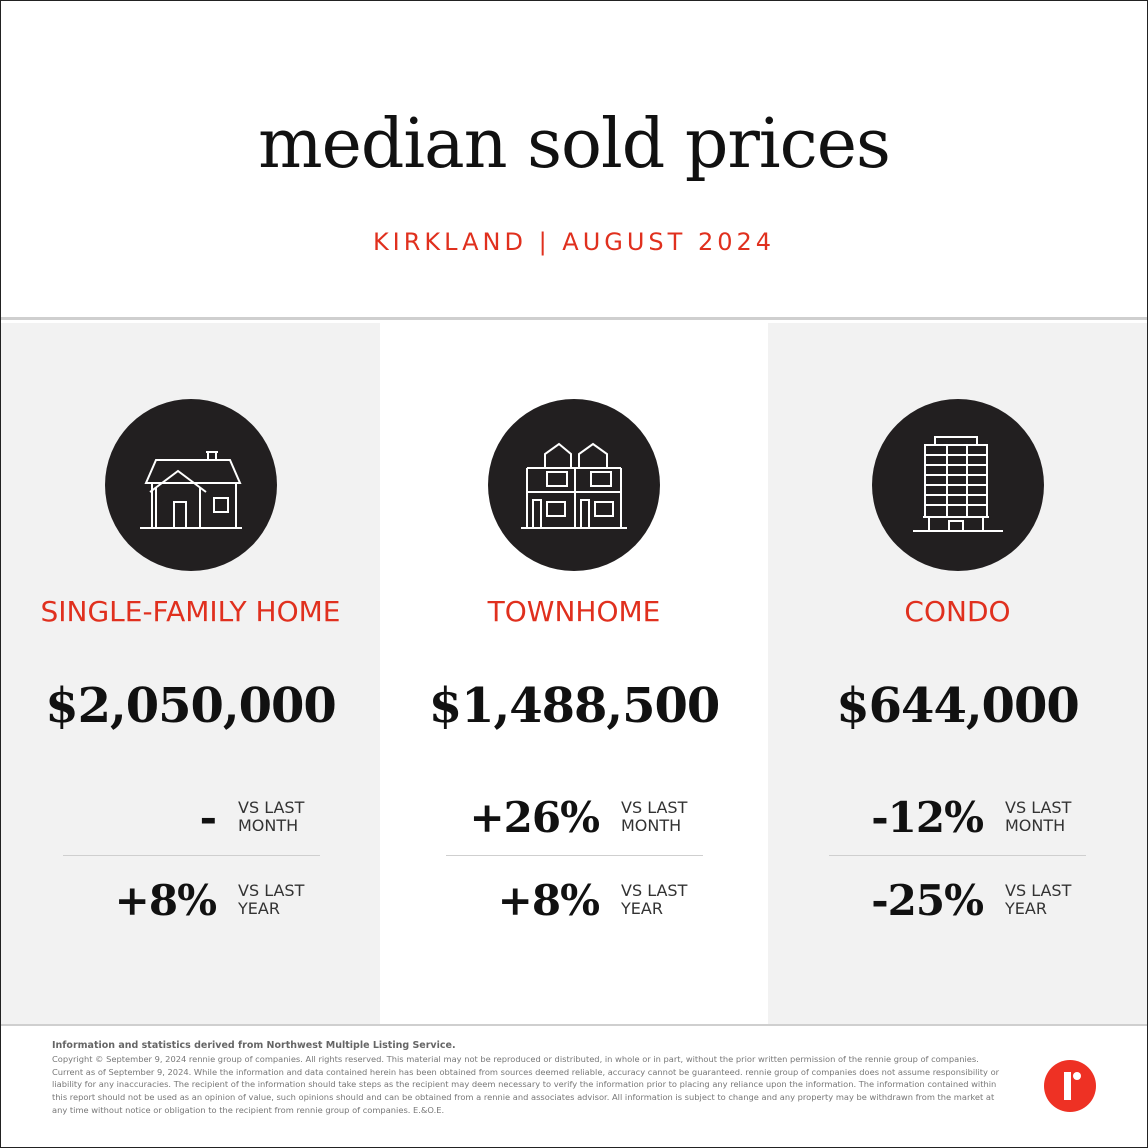  Describe the element at coordinates (534, 817) in the screenshot. I see `month-change-value: +26%` at that location.